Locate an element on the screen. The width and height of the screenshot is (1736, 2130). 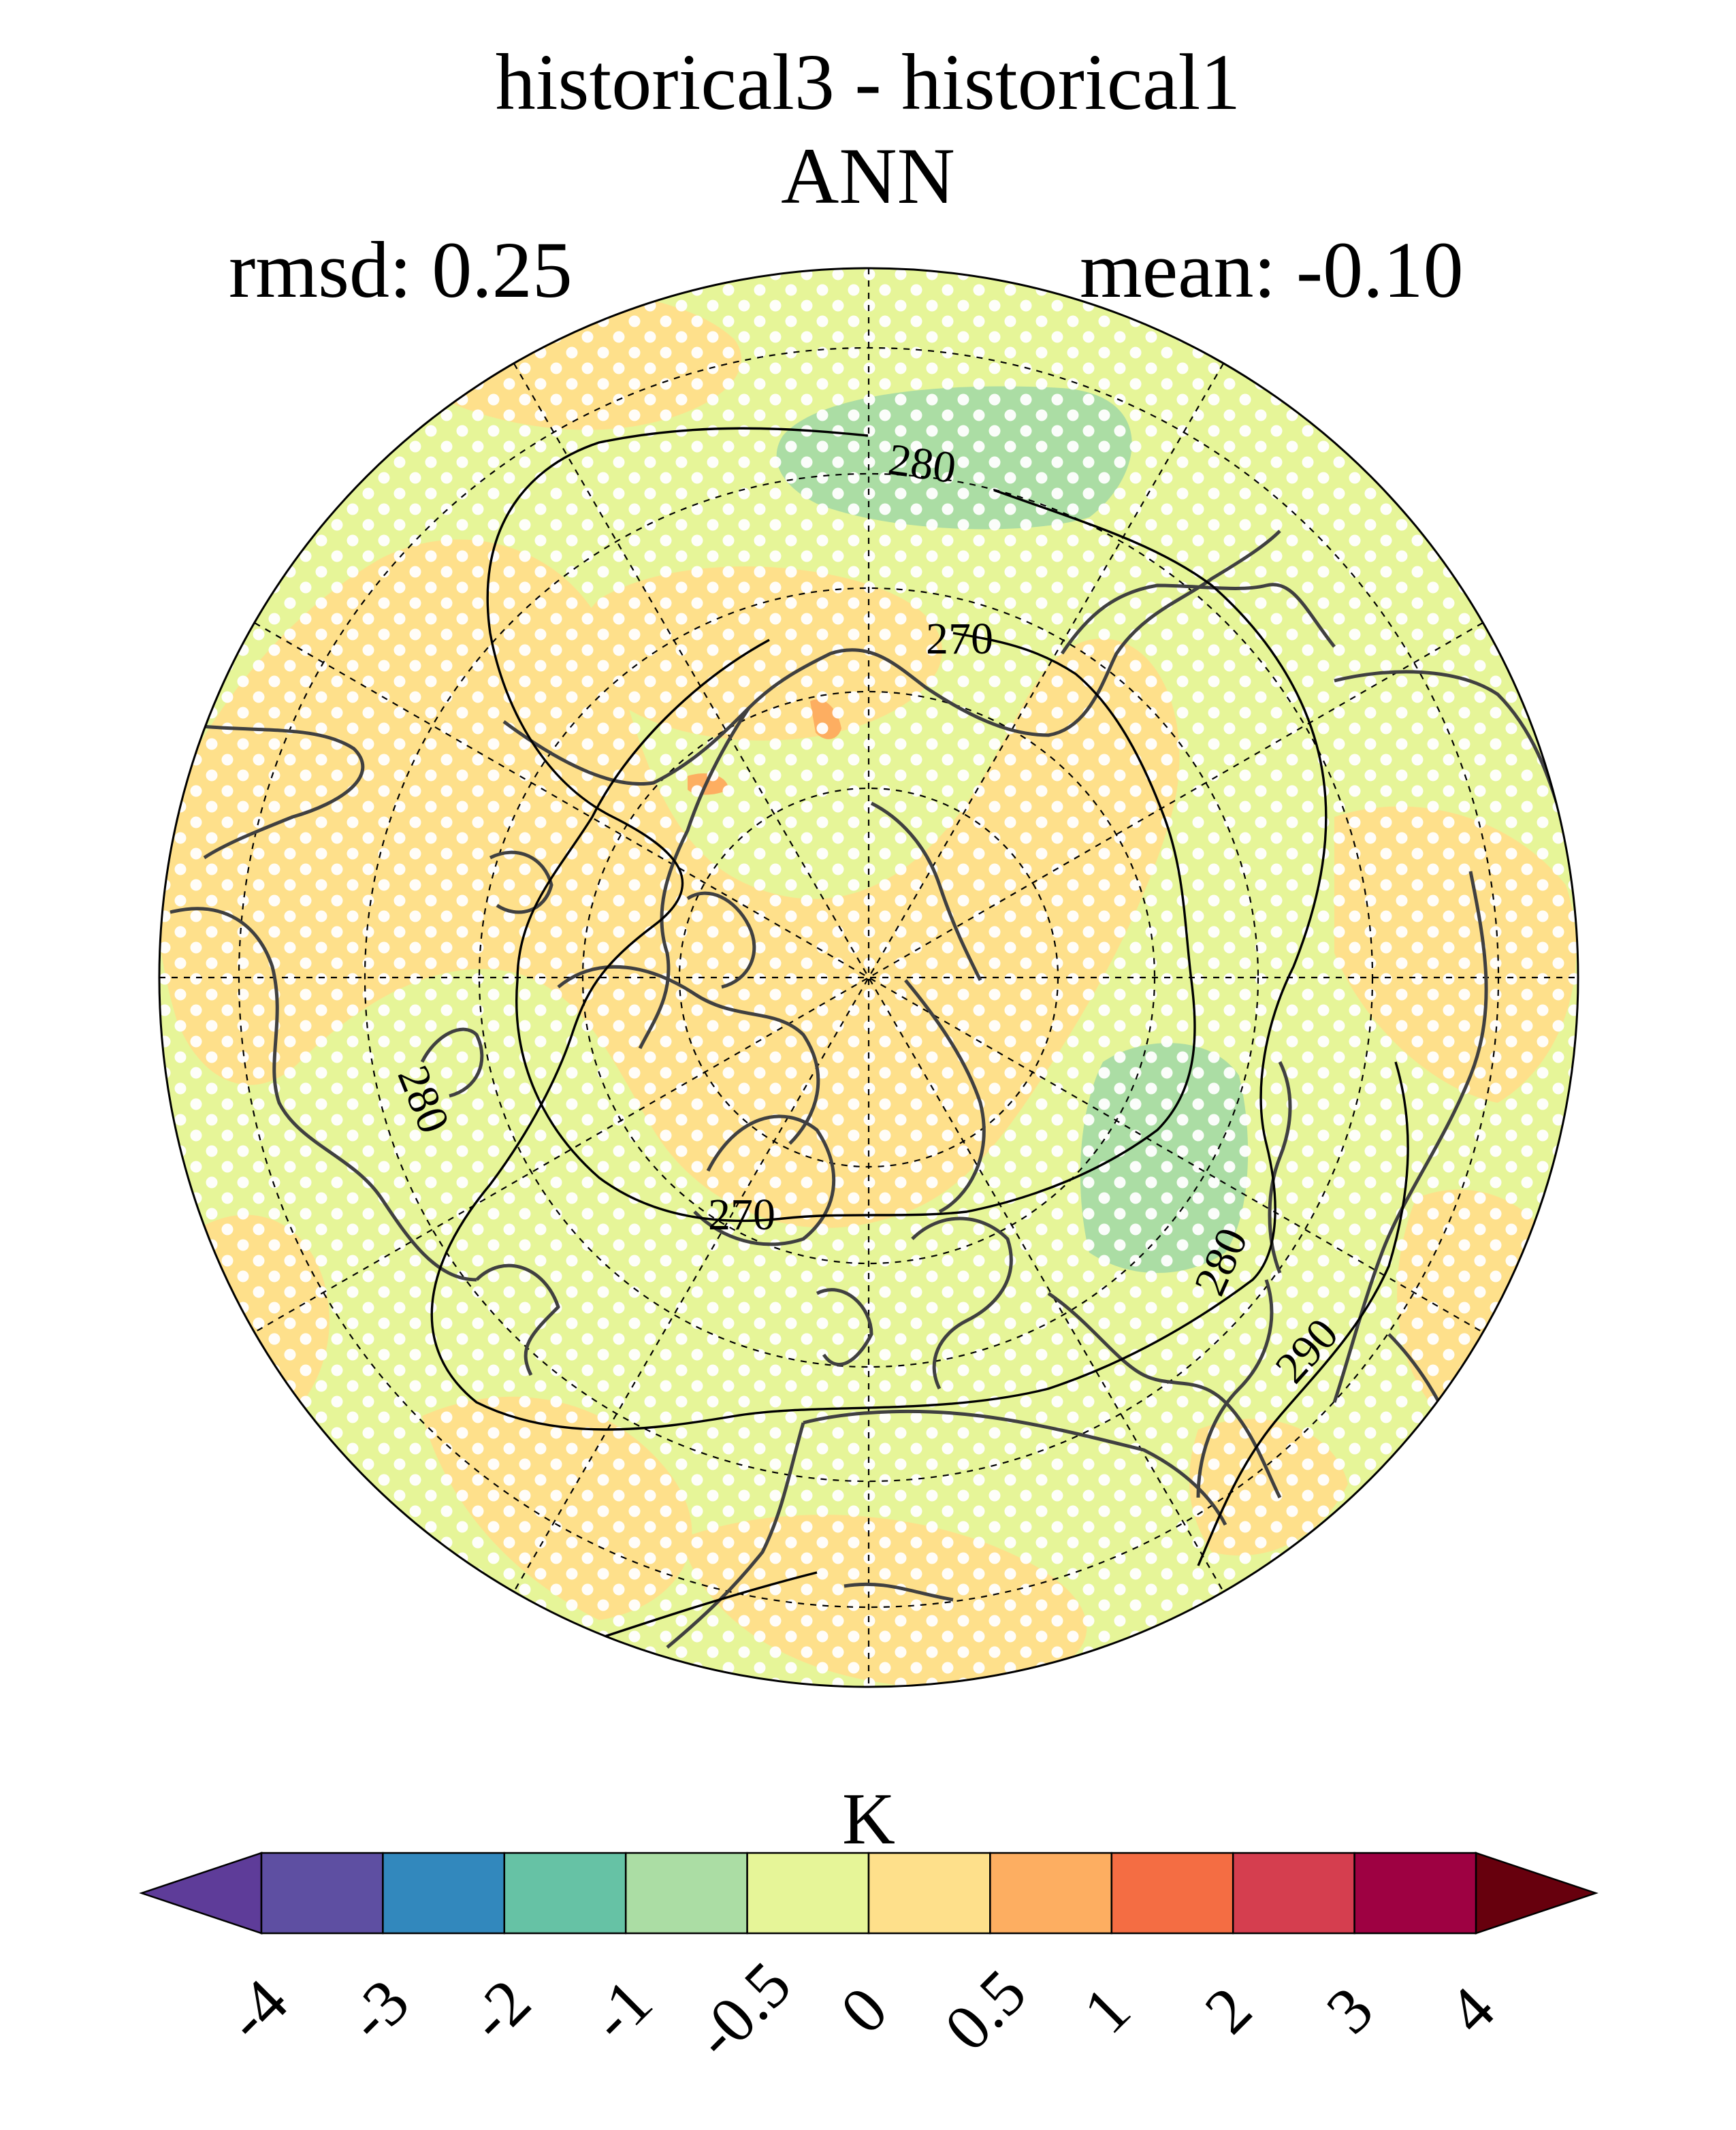
colorbar-unit-label: K is located at coordinates (868, 1819).